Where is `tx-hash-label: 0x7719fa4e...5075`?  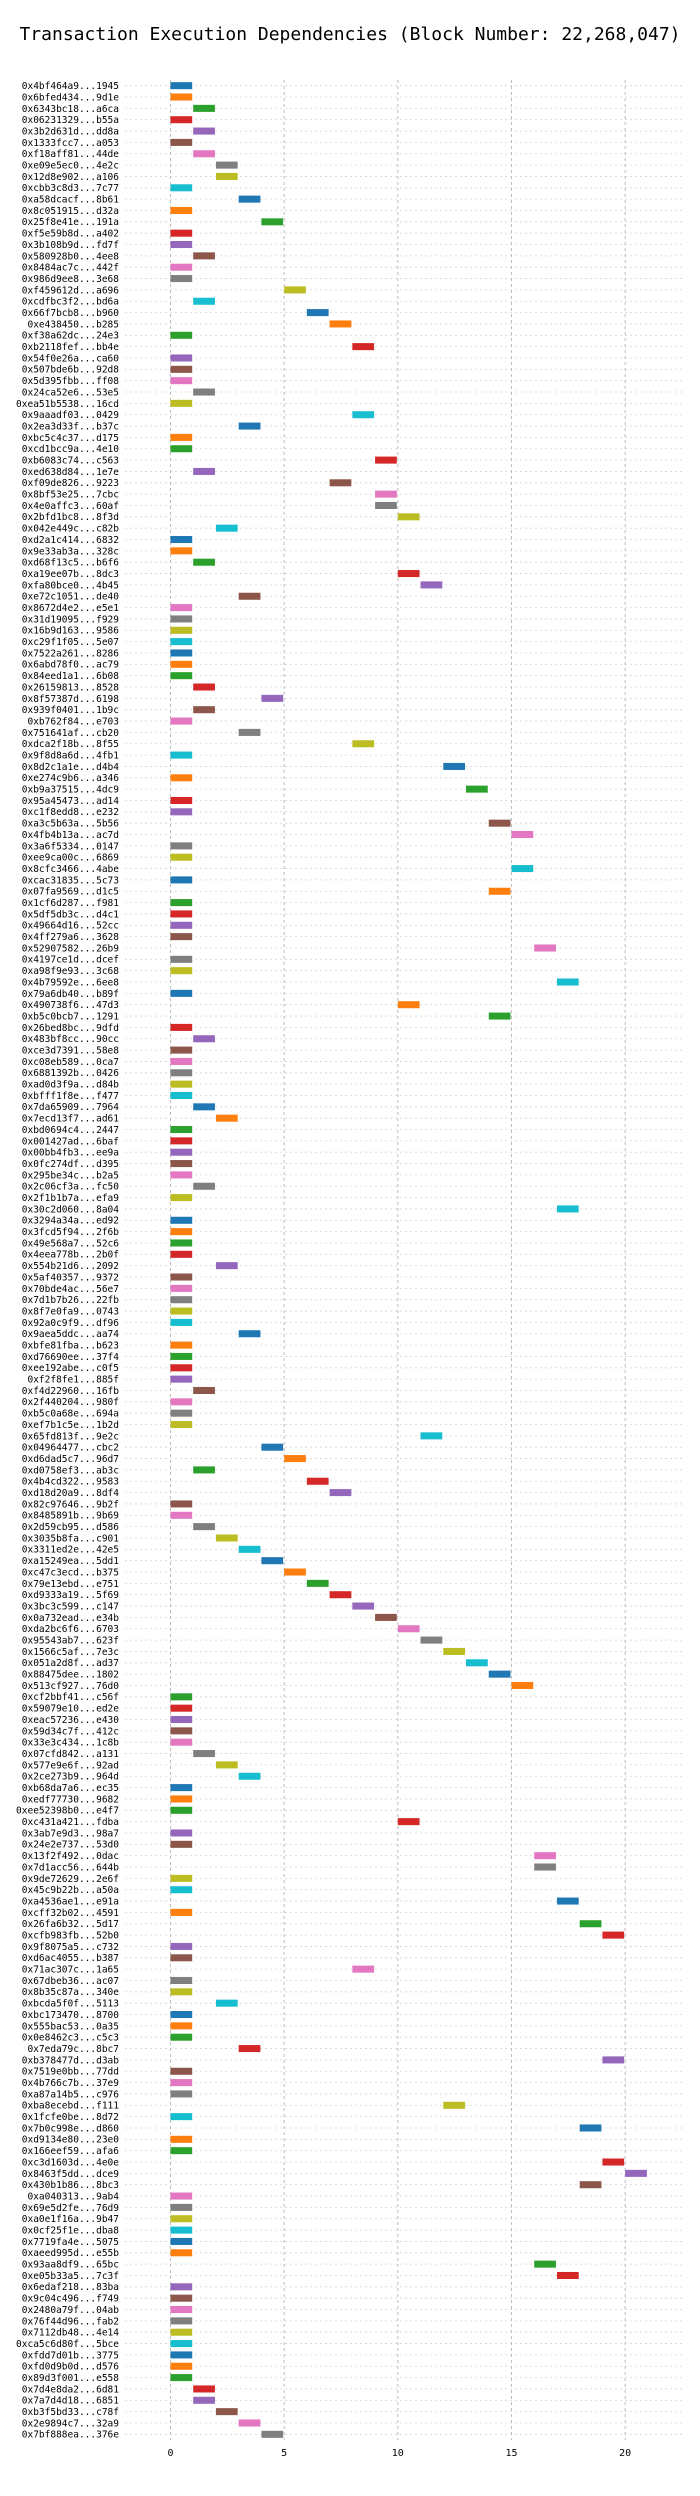 tx-hash-label: 0x7719fa4e...5075 is located at coordinates (70, 2242).